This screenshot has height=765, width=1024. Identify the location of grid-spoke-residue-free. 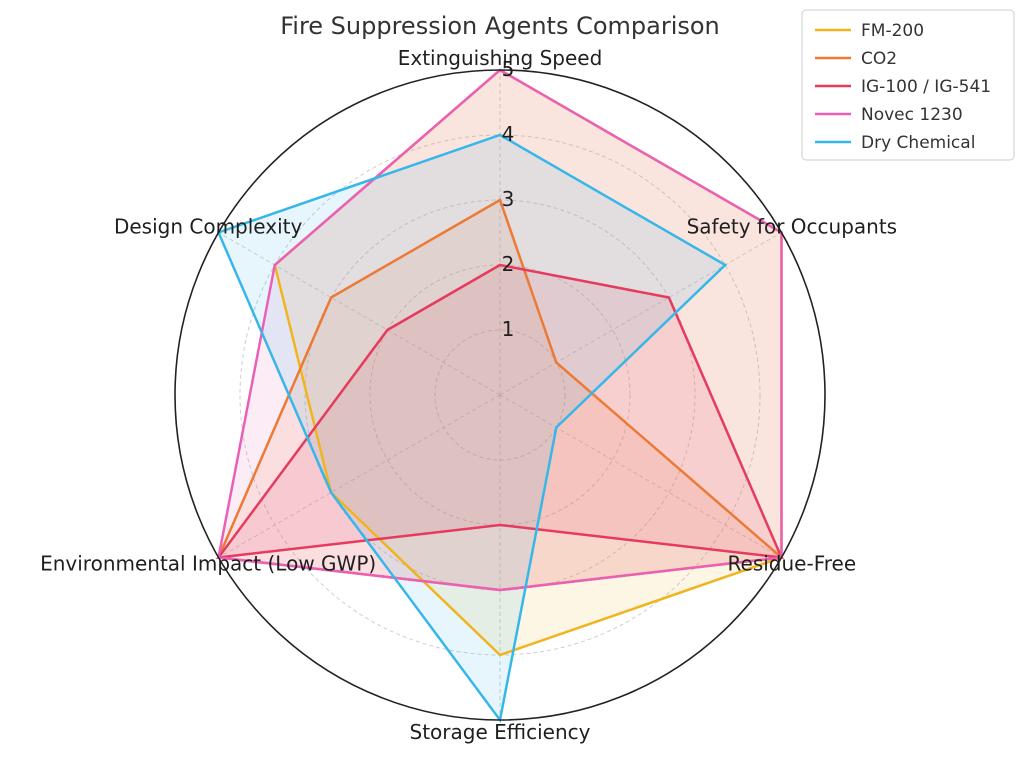
(640, 476).